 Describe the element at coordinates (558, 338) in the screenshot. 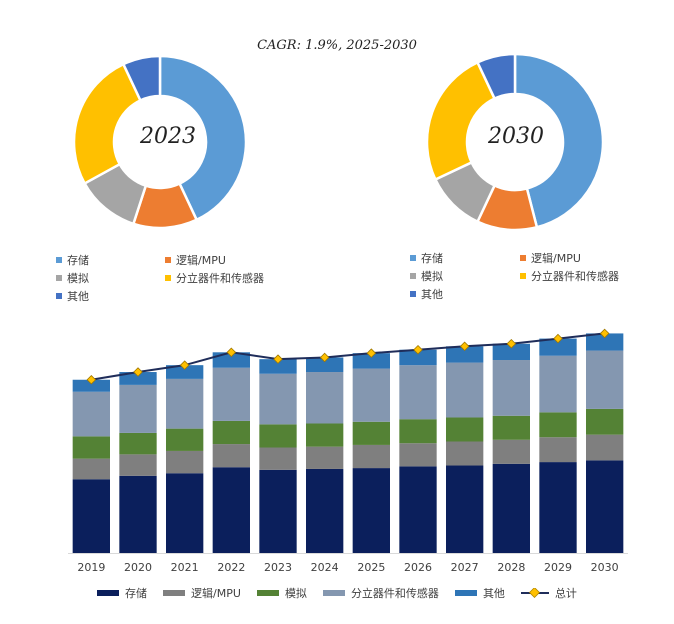

I see `total-marker-2029` at that location.